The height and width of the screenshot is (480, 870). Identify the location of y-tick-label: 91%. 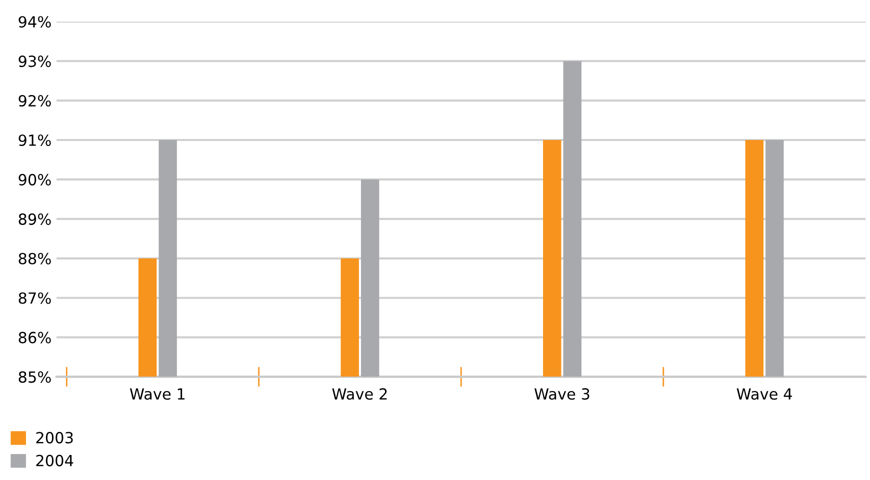
(34, 140).